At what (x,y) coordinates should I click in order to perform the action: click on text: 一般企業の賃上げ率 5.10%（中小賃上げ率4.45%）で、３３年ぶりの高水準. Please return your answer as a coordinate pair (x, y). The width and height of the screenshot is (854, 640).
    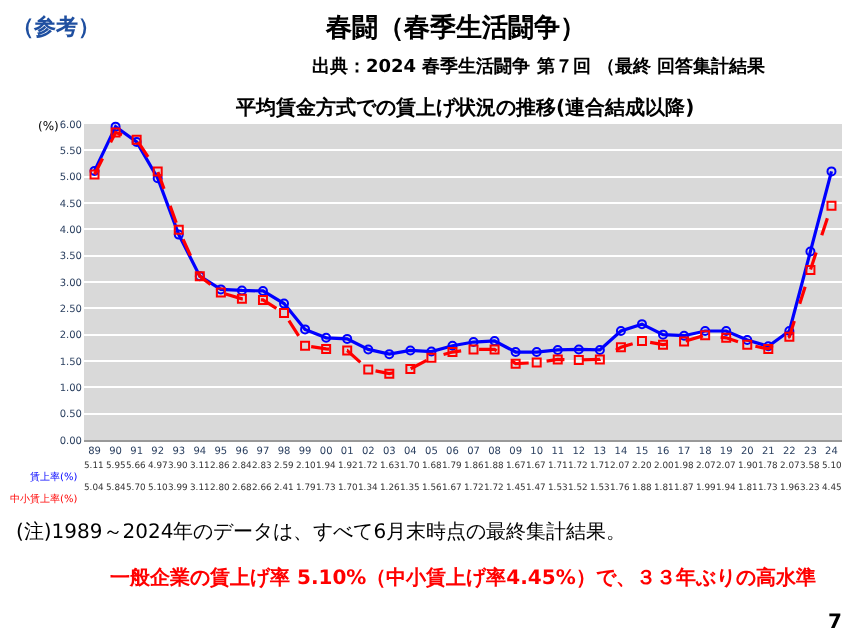
    Looking at the image, I should click on (463, 578).